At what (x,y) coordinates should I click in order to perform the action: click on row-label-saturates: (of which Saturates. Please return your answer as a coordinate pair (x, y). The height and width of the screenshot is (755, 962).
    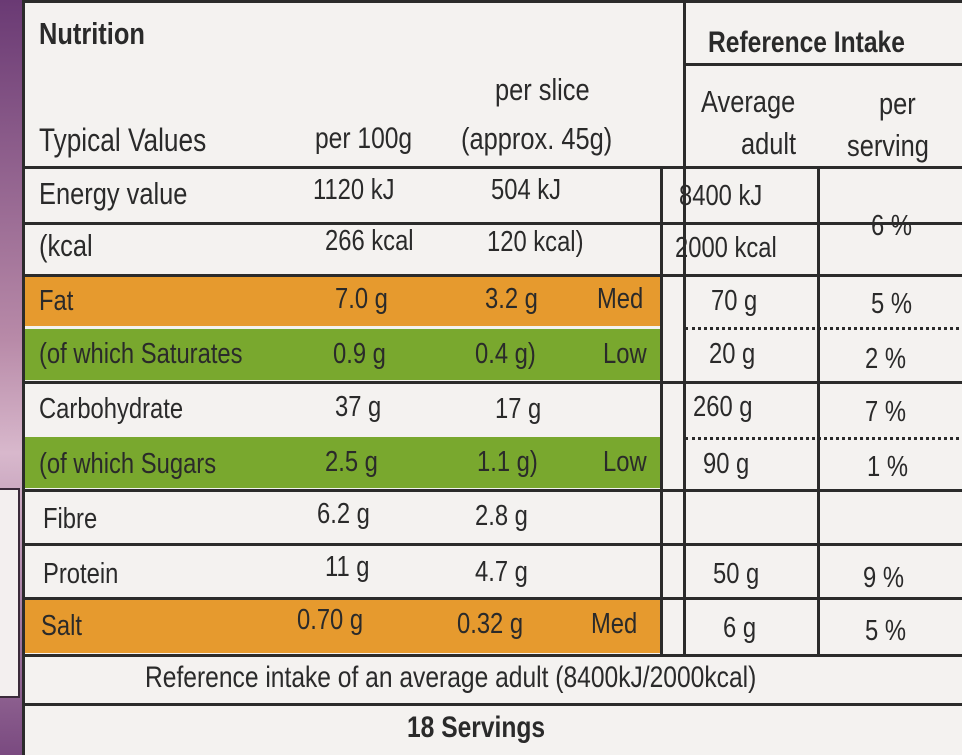
    Looking at the image, I should click on (141, 354).